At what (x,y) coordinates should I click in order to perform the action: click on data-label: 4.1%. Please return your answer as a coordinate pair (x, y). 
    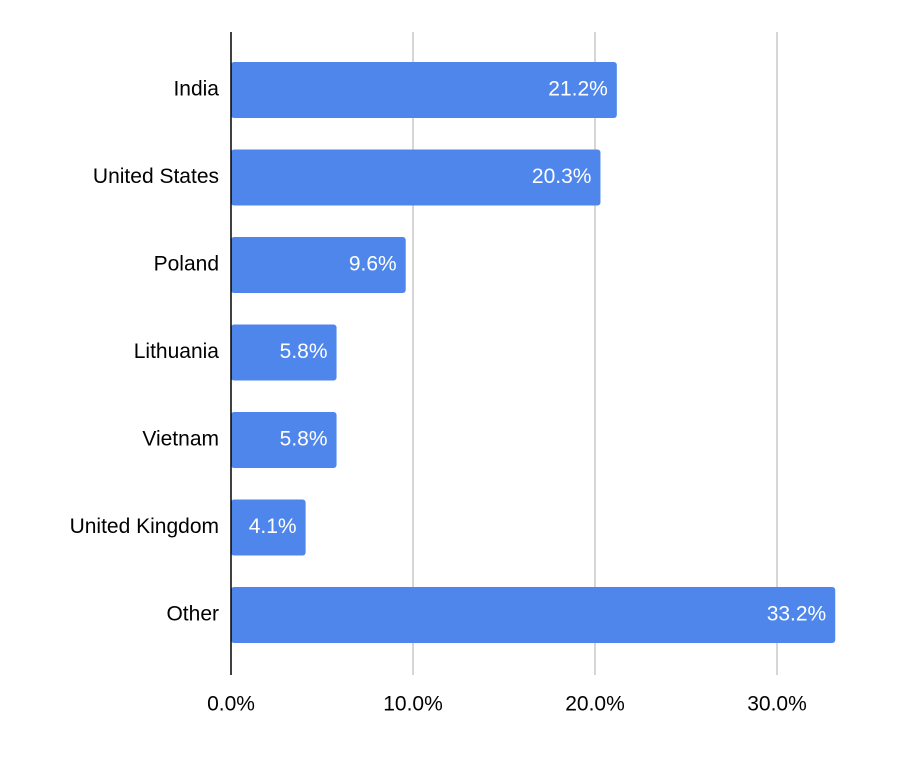
    Looking at the image, I should click on (273, 526).